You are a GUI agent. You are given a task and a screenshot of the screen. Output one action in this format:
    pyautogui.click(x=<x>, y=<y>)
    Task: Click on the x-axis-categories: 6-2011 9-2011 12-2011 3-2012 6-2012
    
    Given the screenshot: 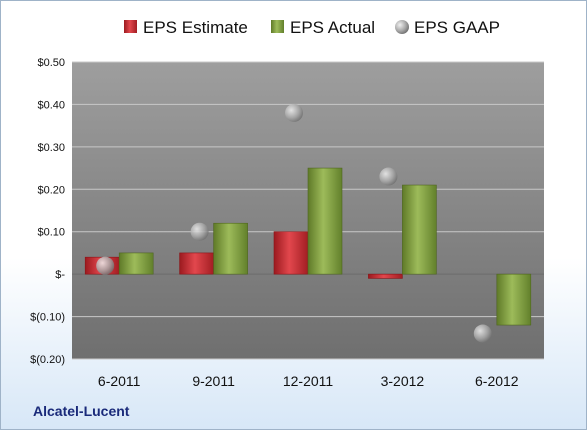 What is the action you would take?
    pyautogui.click(x=308, y=381)
    